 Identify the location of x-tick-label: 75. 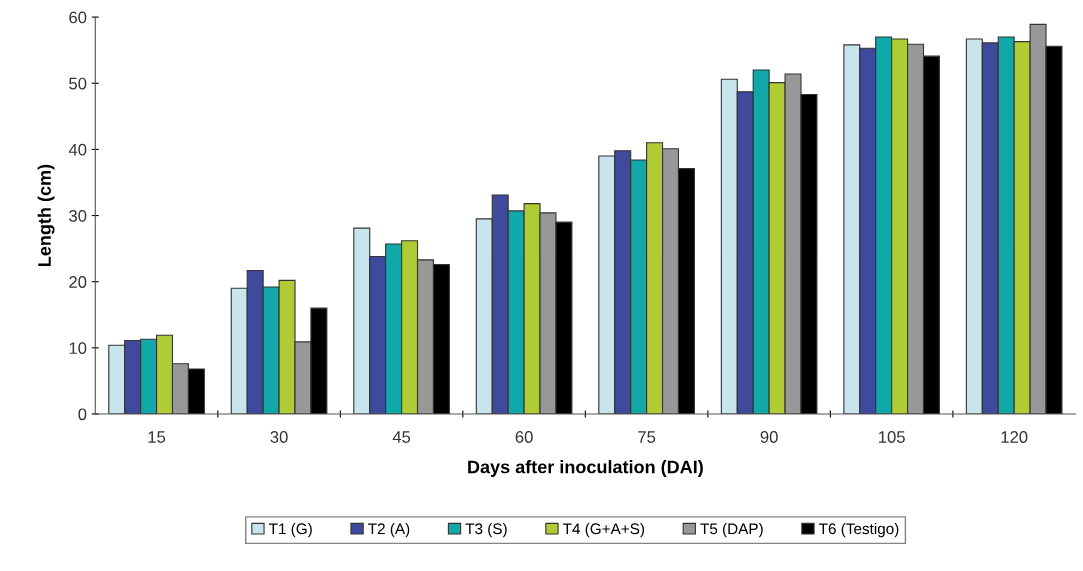
(647, 437).